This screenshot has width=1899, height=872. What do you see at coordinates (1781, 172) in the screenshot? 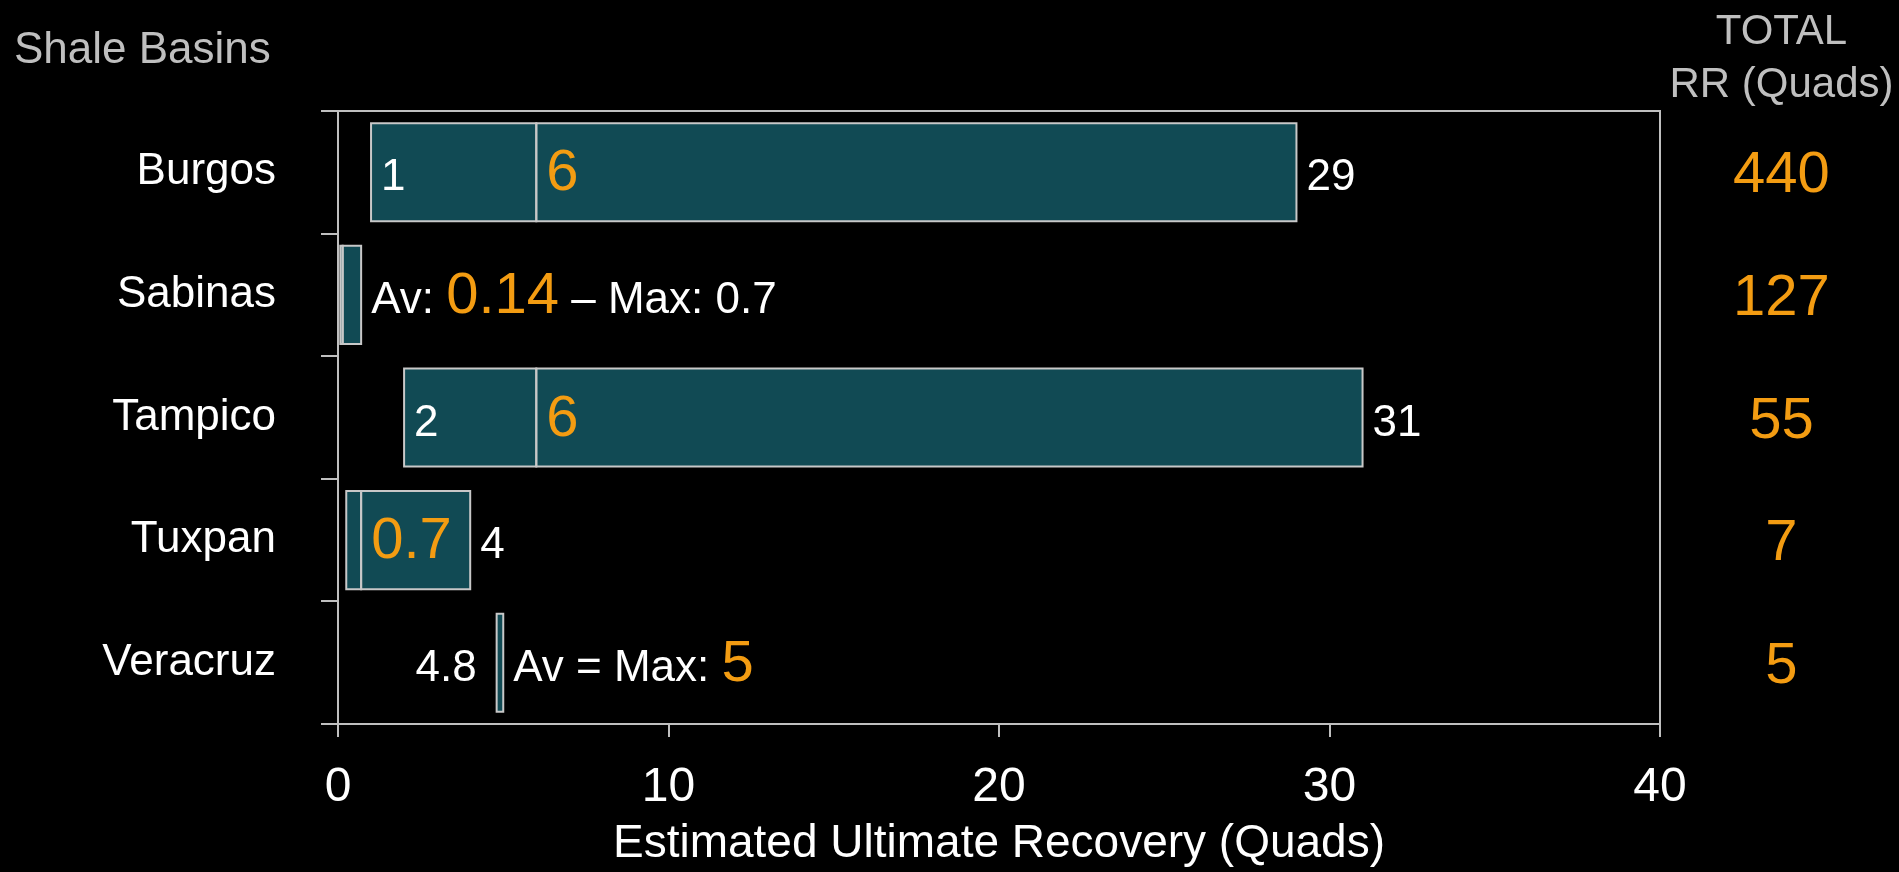
I see `data-label: 440` at bounding box center [1781, 172].